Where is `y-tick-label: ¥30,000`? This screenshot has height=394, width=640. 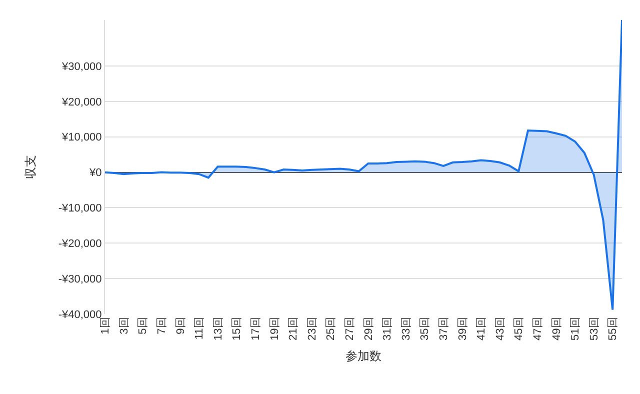
y-tick-label: ¥30,000 is located at coordinates (81, 66).